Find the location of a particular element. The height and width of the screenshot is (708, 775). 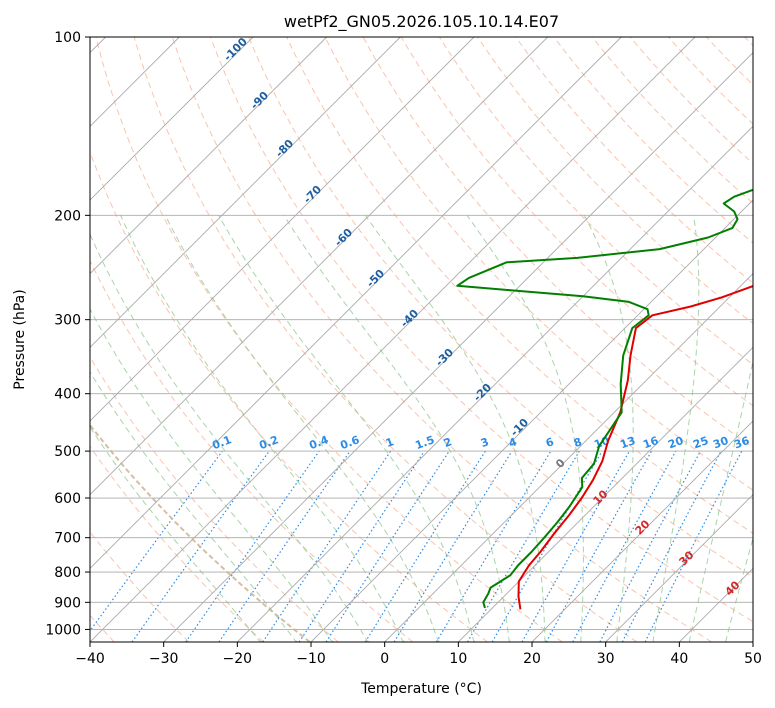

moist-adiabat-label: 10 is located at coordinates (601, 497).